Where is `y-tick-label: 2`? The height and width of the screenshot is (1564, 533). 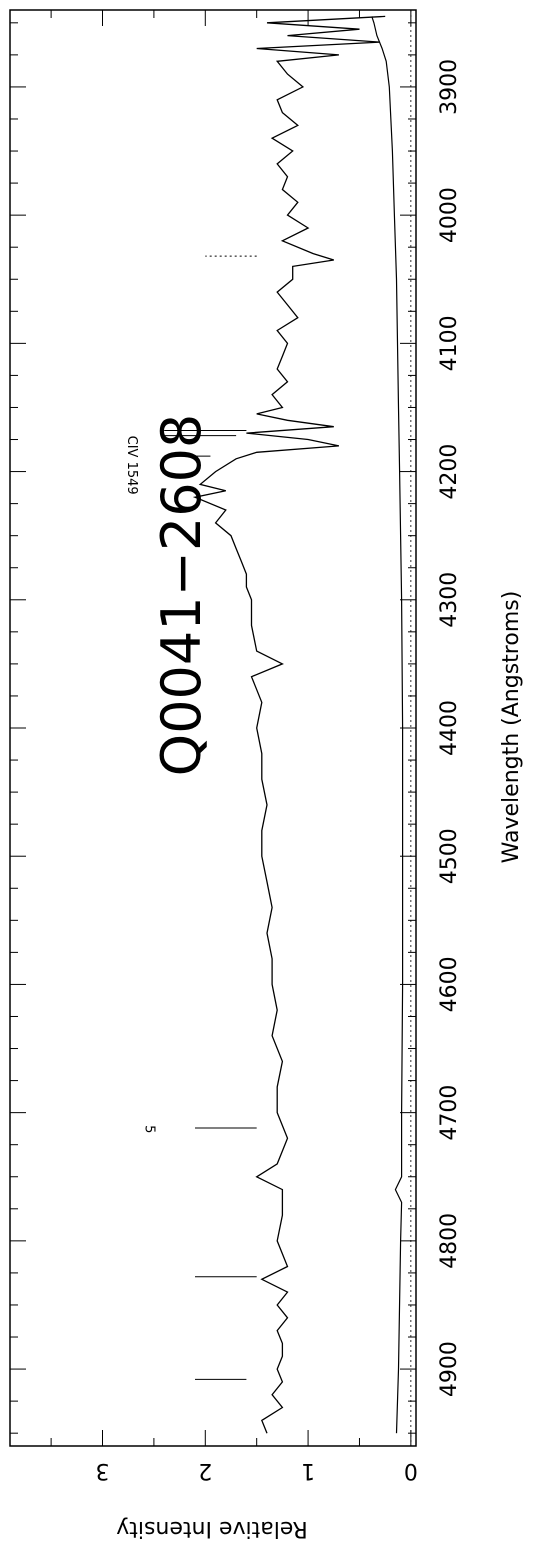 y-tick-label: 2 is located at coordinates (205, 1470).